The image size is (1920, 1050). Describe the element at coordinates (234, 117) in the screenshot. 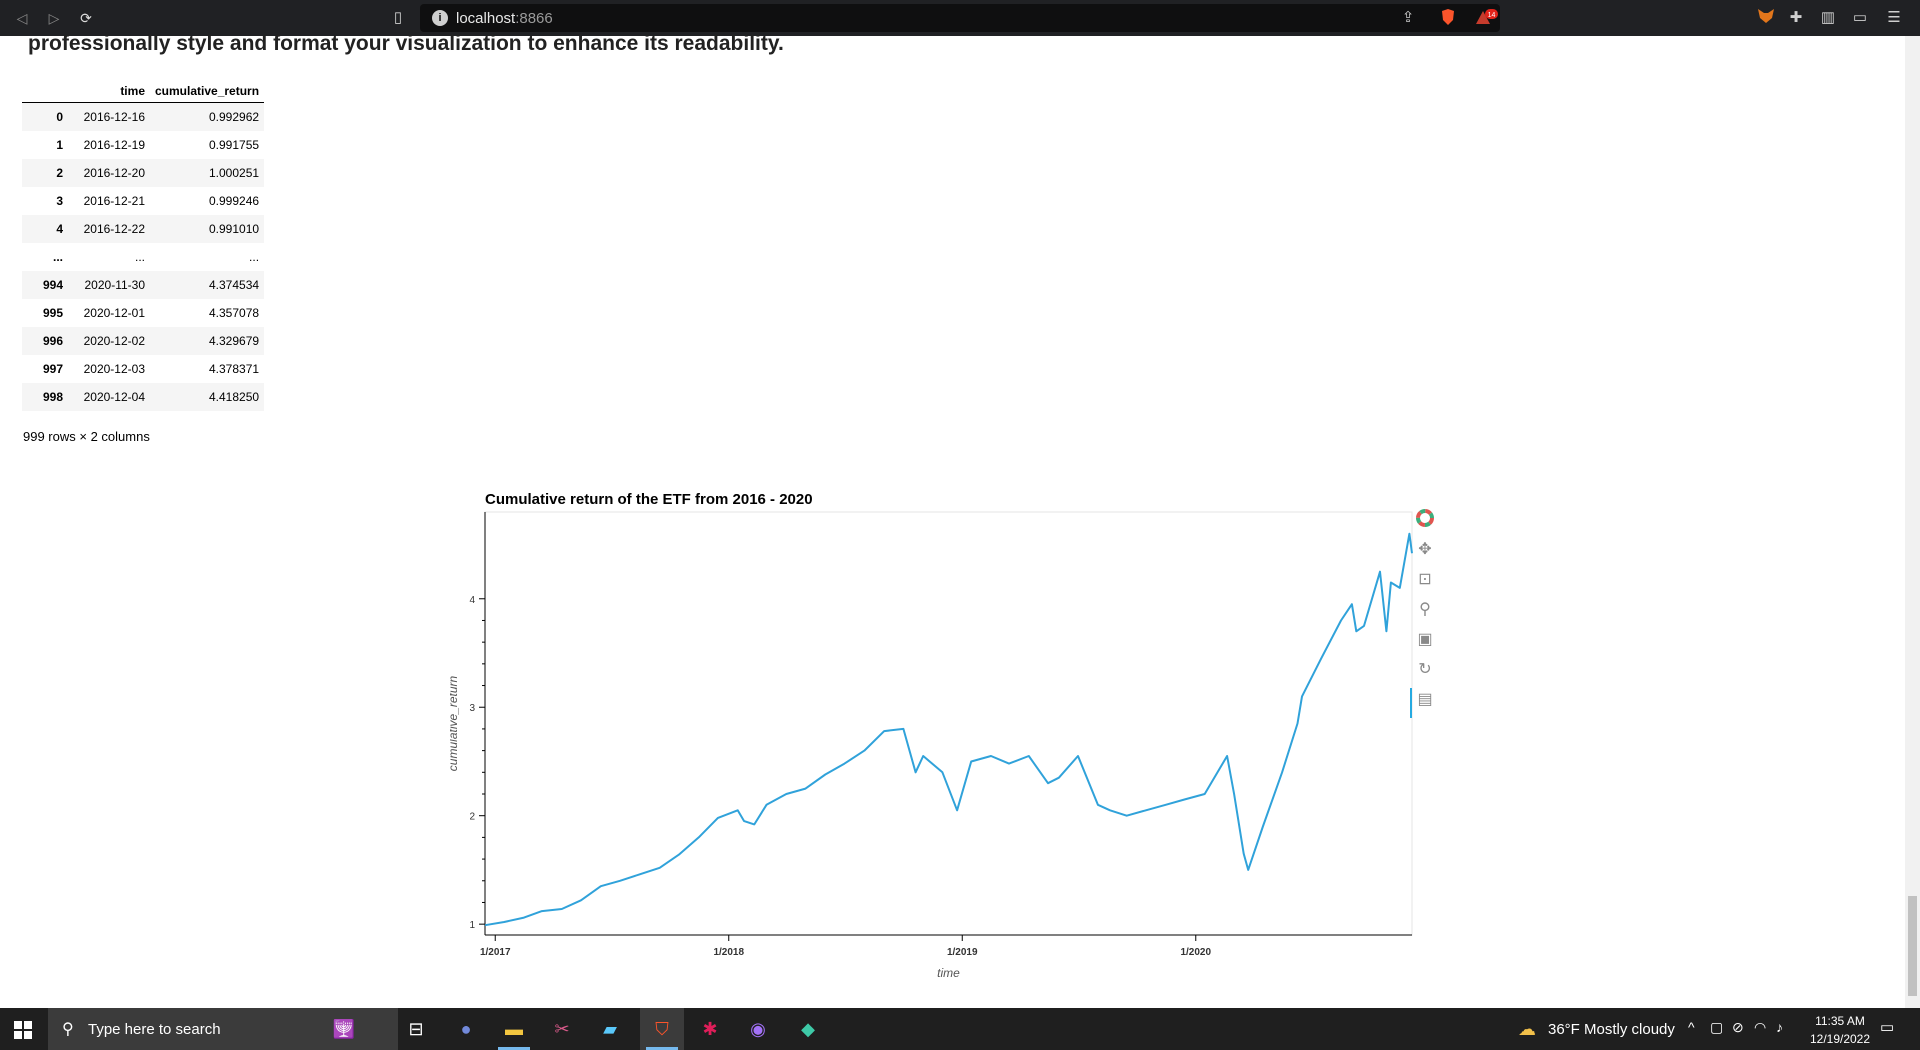

I see `value-cell: 0.992962` at that location.